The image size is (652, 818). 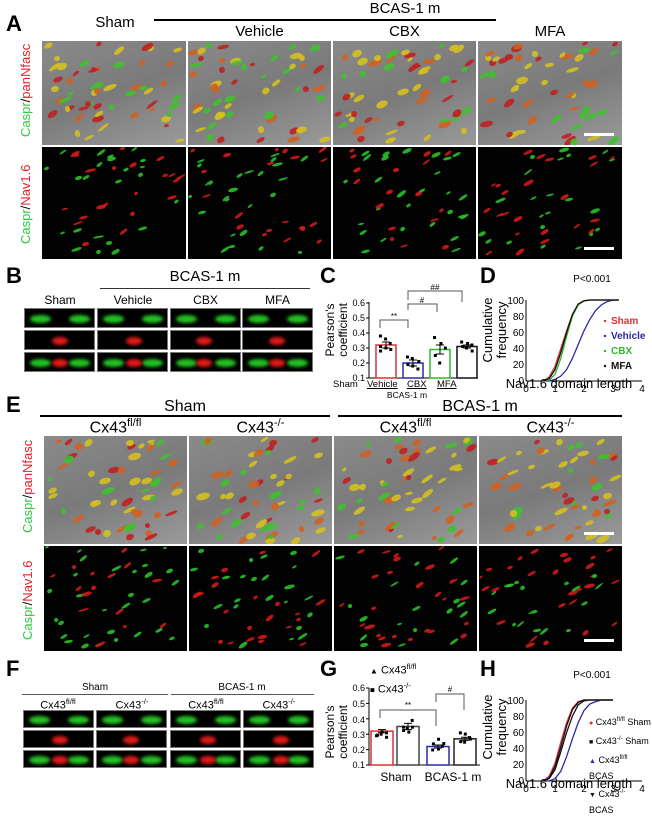 What do you see at coordinates (480, 416) in the screenshot?
I see `panel-e-line-bcas` at bounding box center [480, 416].